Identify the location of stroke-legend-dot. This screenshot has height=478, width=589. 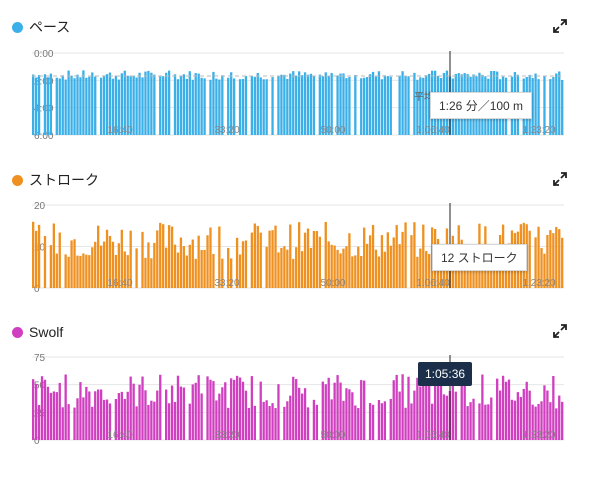
(17, 180).